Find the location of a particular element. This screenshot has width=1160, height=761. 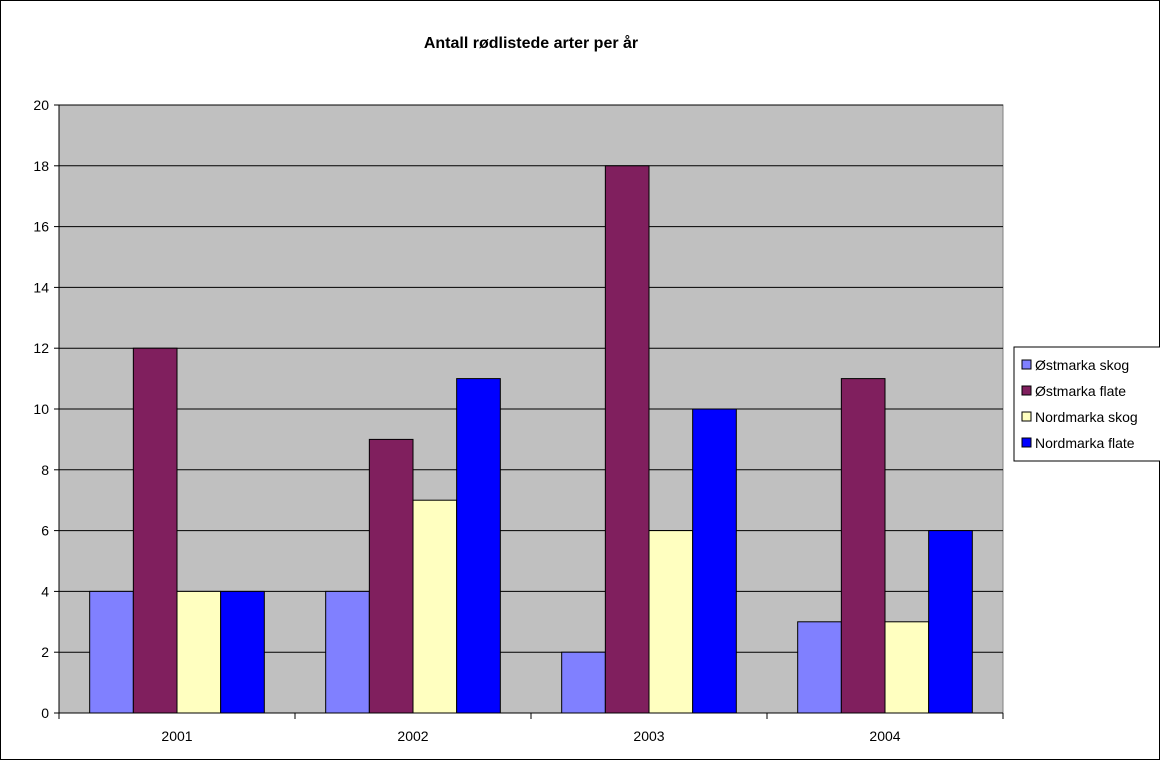

x-tick-label: 2003 is located at coordinates (648, 736).